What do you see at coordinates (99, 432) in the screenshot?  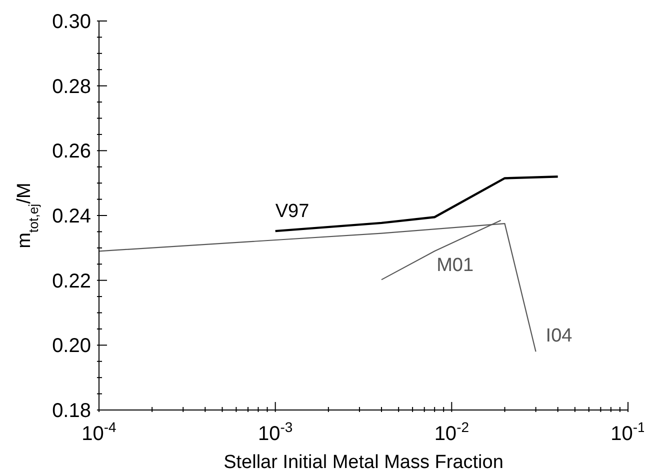 I see `x-tick-label: 10$^{-4}$` at bounding box center [99, 432].